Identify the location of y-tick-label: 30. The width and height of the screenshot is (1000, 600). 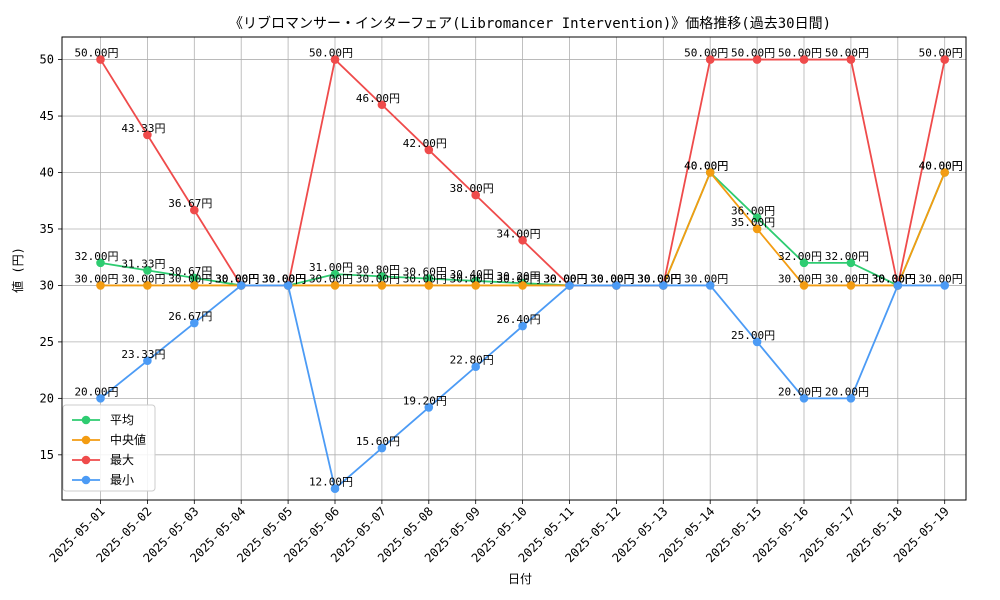
(47, 285).